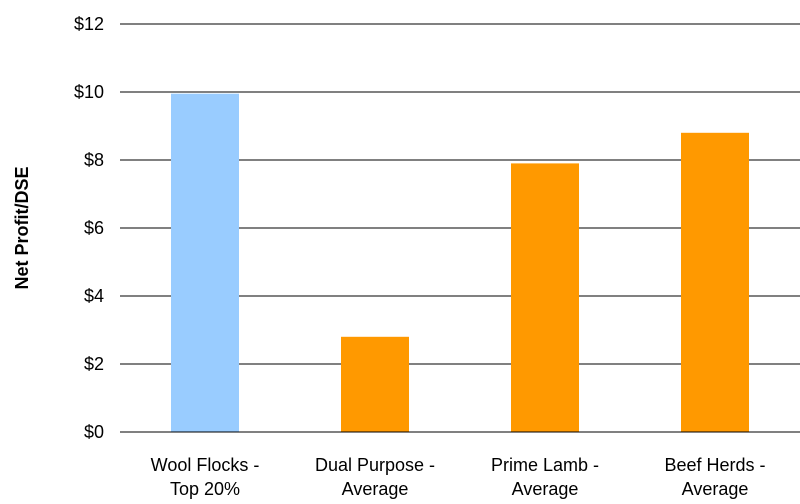 The height and width of the screenshot is (504, 800). I want to click on y-tick-label: $12, so click(89, 24).